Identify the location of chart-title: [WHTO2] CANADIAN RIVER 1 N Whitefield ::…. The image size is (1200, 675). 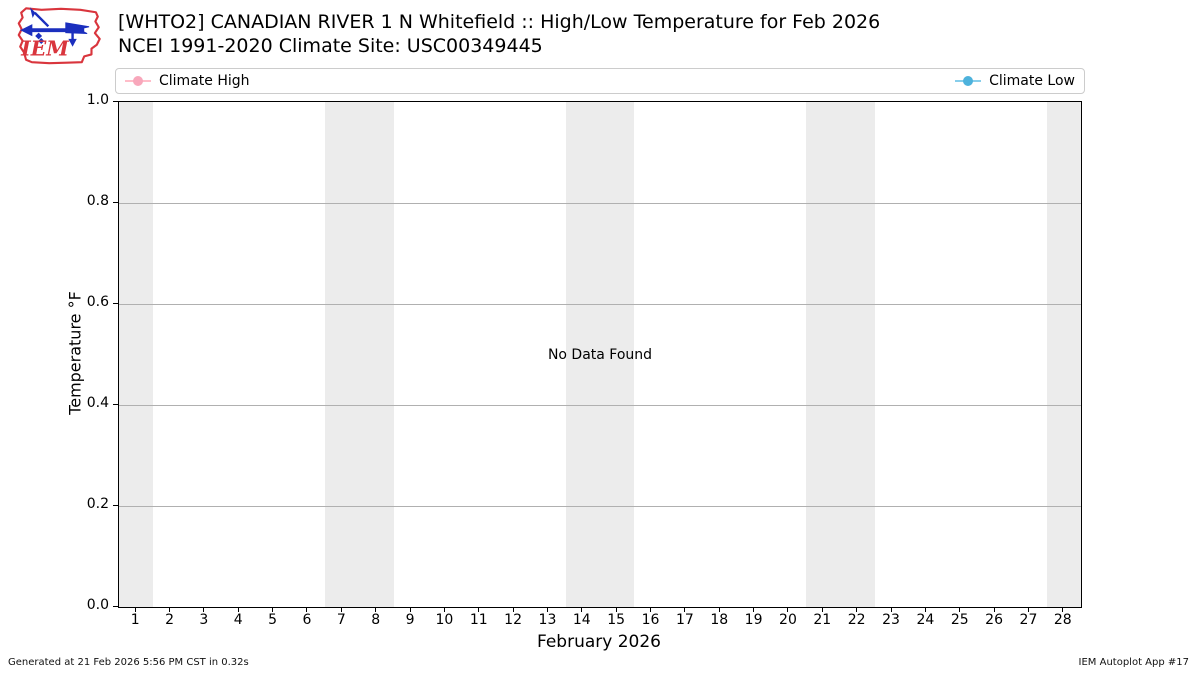
(499, 22).